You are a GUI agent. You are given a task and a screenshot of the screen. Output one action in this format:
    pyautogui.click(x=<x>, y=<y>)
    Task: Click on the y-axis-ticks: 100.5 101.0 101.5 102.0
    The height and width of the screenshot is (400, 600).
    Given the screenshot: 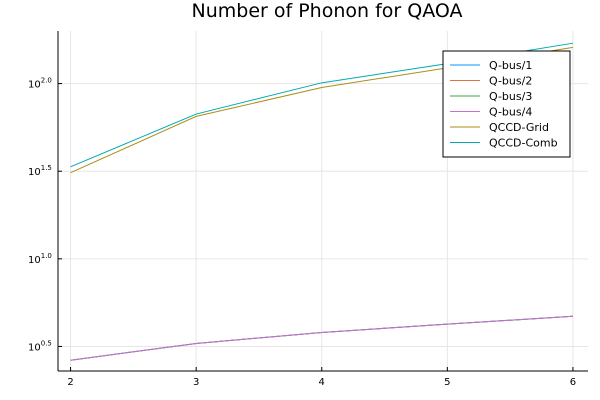 What is the action you would take?
    pyautogui.click(x=45, y=215)
    